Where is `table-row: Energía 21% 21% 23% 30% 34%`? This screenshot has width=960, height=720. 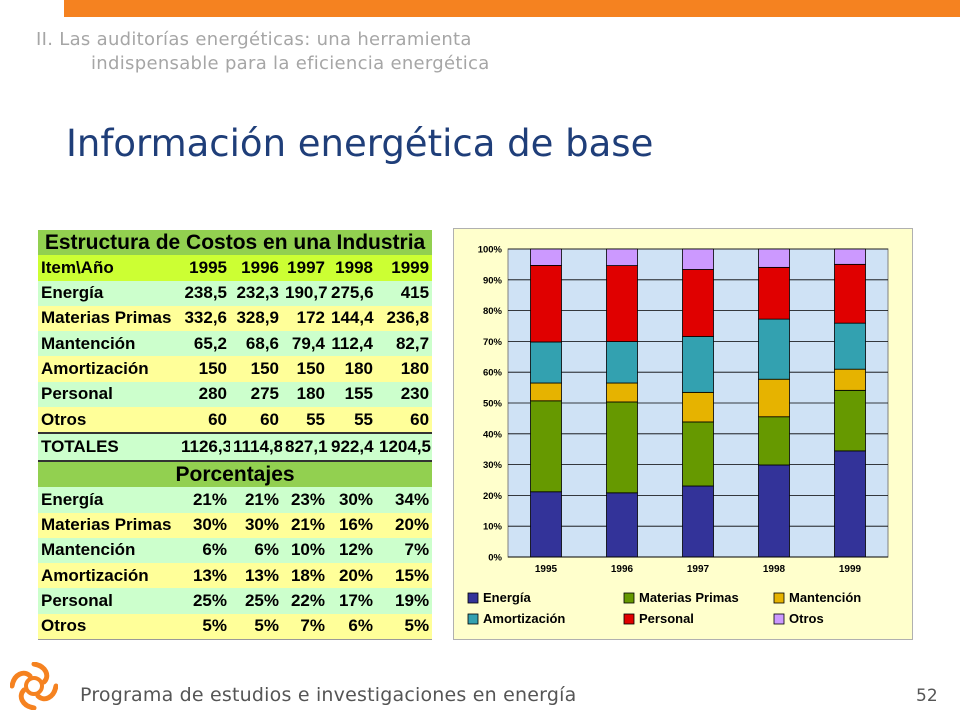 table-row: Energía 21% 21% 23% 30% 34% is located at coordinates (235, 500).